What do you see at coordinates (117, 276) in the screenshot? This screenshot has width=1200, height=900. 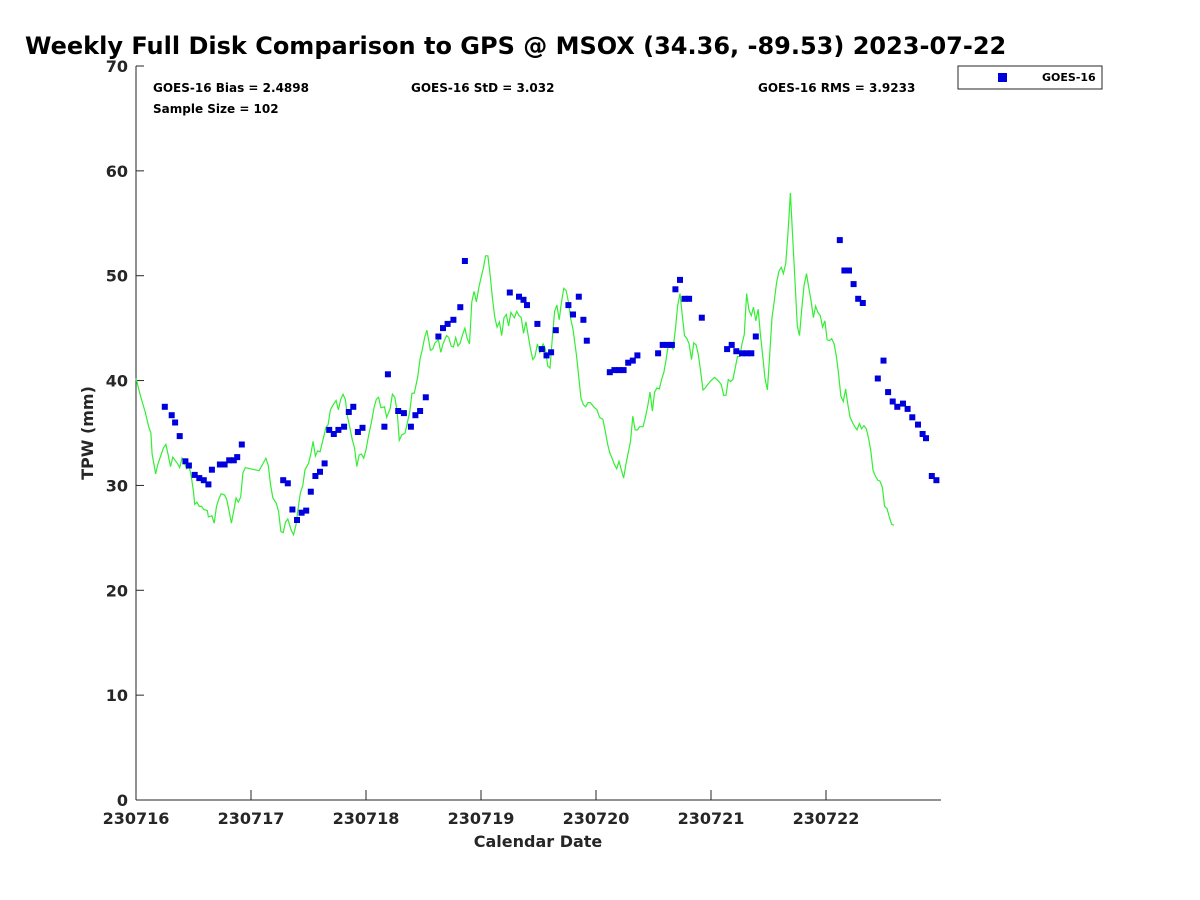 I see `y-tick-label: 50` at bounding box center [117, 276].